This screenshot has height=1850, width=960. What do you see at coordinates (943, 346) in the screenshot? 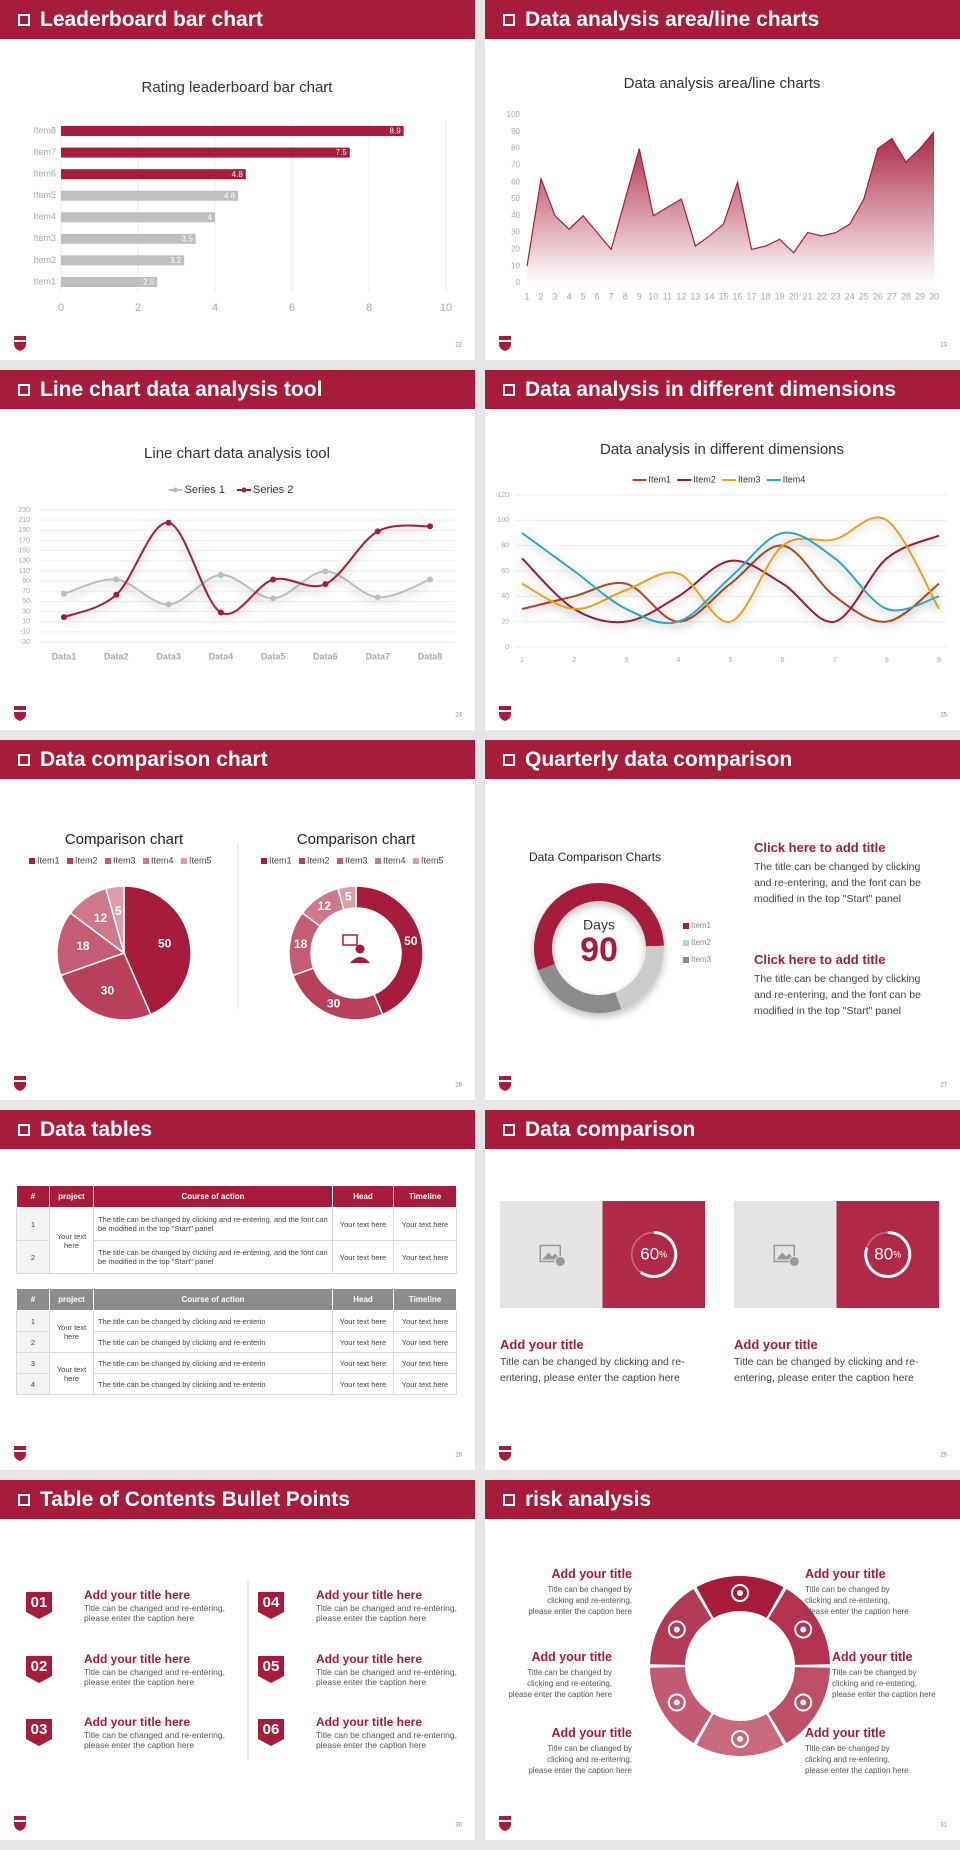
I see `page-number: 23` at bounding box center [943, 346].